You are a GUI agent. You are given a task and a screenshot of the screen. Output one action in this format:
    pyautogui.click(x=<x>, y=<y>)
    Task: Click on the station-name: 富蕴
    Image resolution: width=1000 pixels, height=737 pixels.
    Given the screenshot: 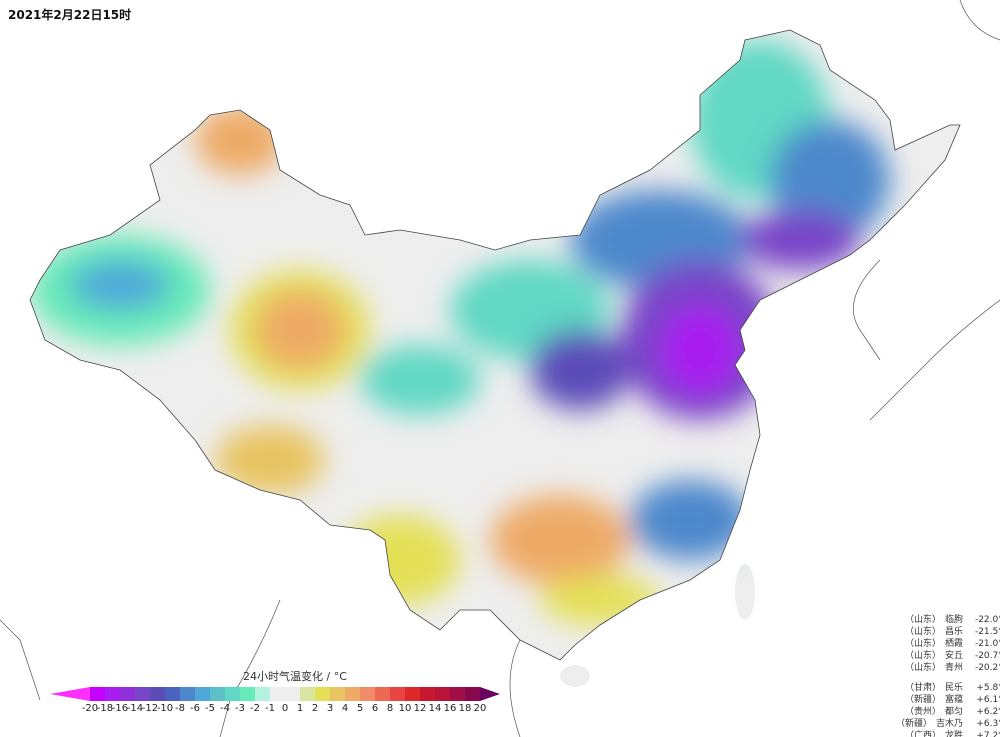 What is the action you would take?
    pyautogui.click(x=954, y=700)
    